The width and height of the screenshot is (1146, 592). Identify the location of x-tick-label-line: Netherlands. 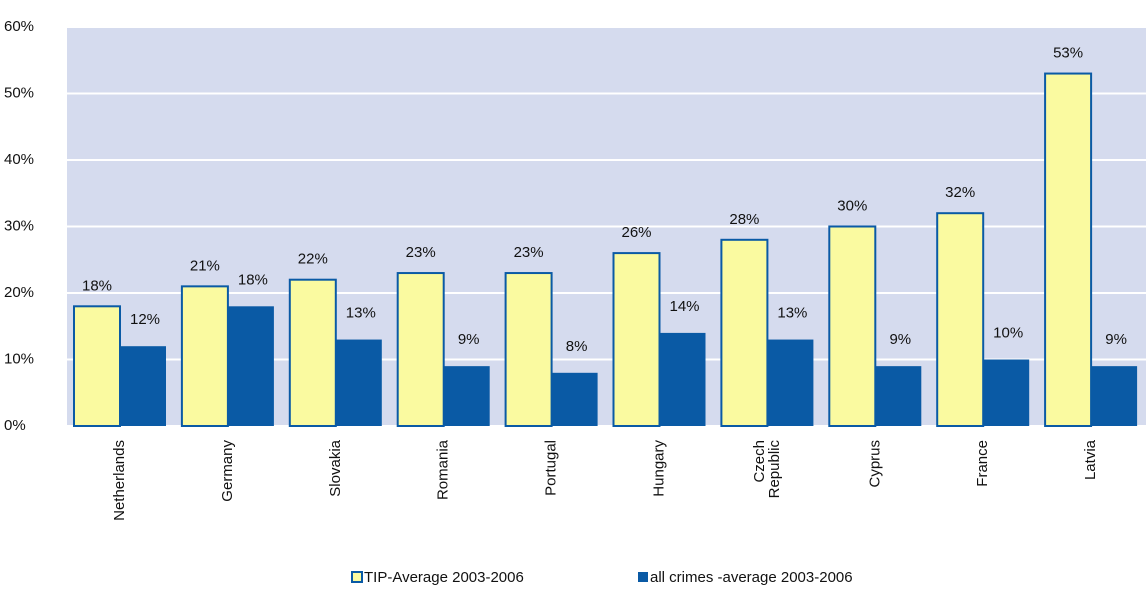
(119, 480).